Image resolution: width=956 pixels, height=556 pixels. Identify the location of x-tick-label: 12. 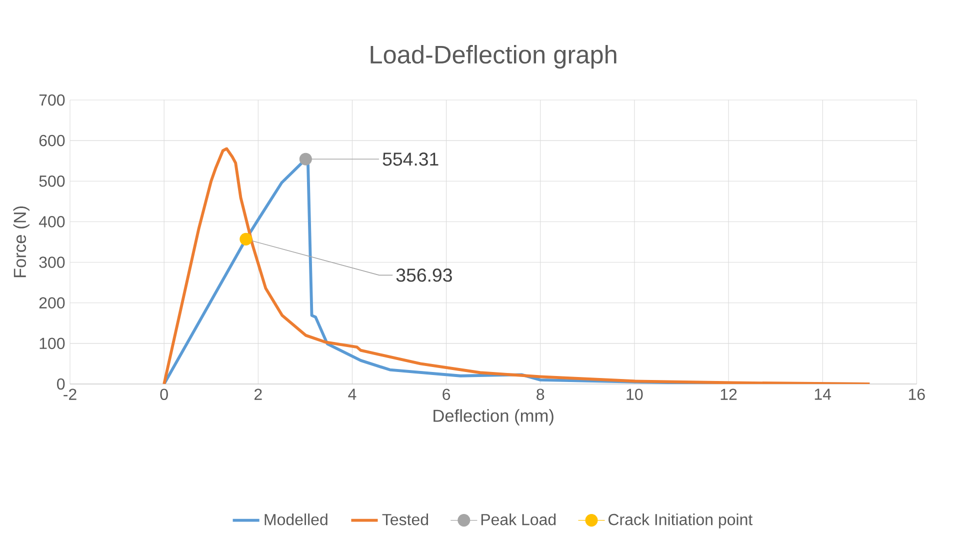
(728, 394).